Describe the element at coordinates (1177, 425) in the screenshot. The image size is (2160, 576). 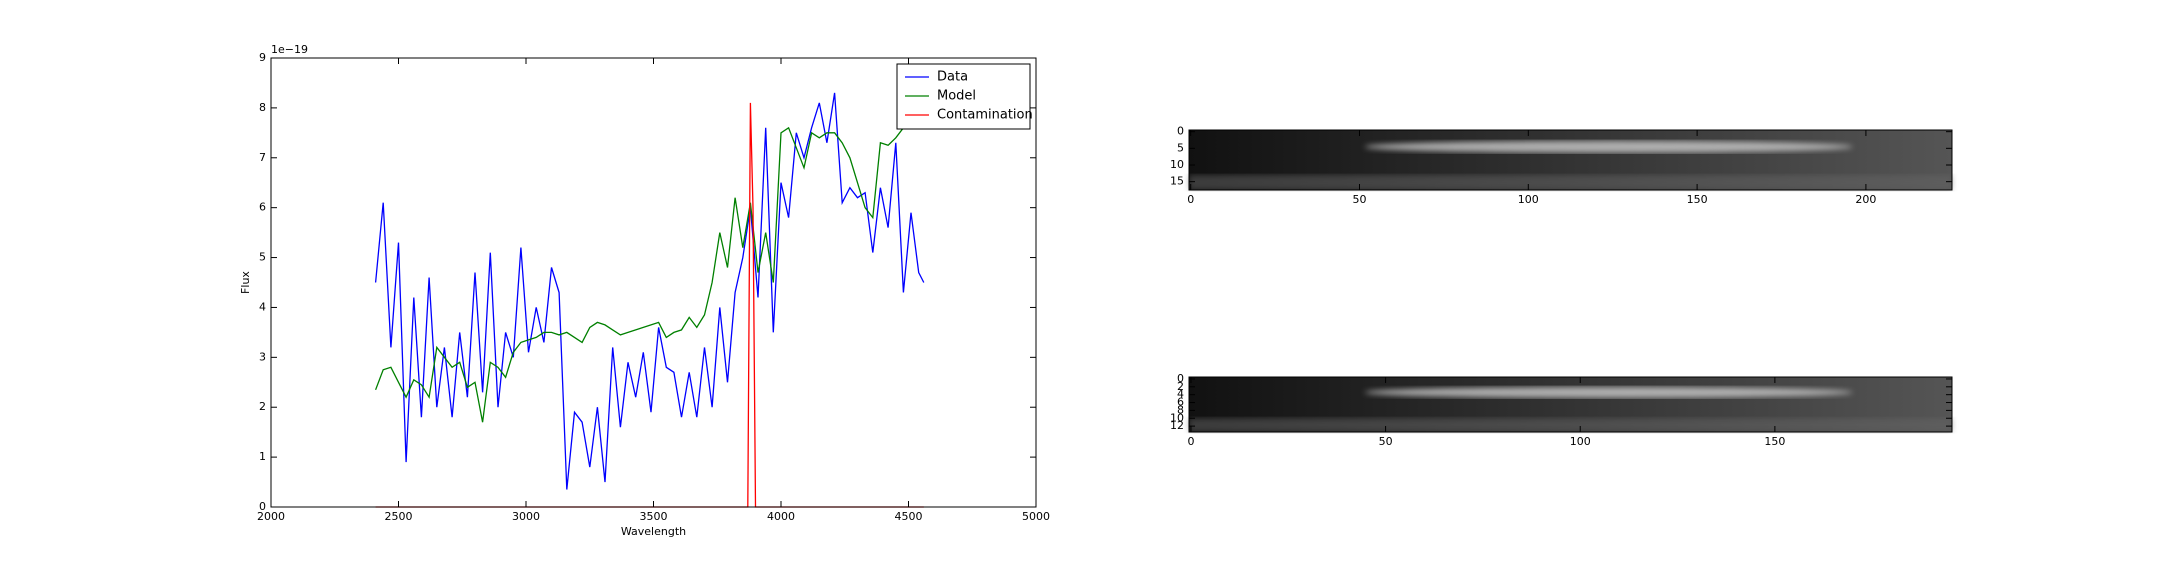
I see `y-tick-label: 12` at that location.